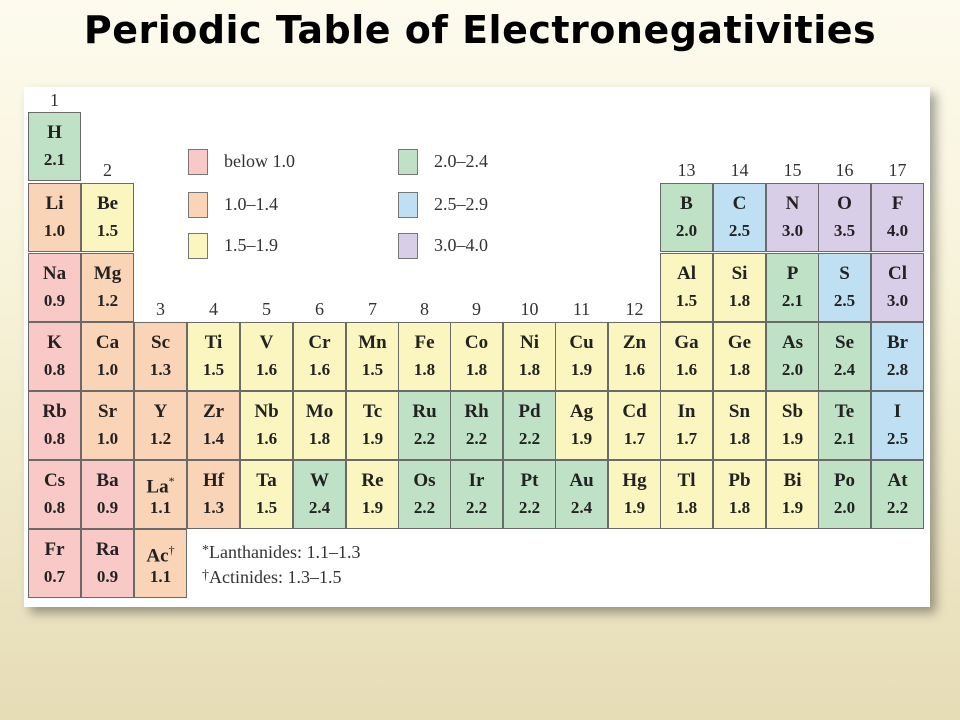 The height and width of the screenshot is (720, 960). I want to click on element-symbol: Se, so click(844, 342).